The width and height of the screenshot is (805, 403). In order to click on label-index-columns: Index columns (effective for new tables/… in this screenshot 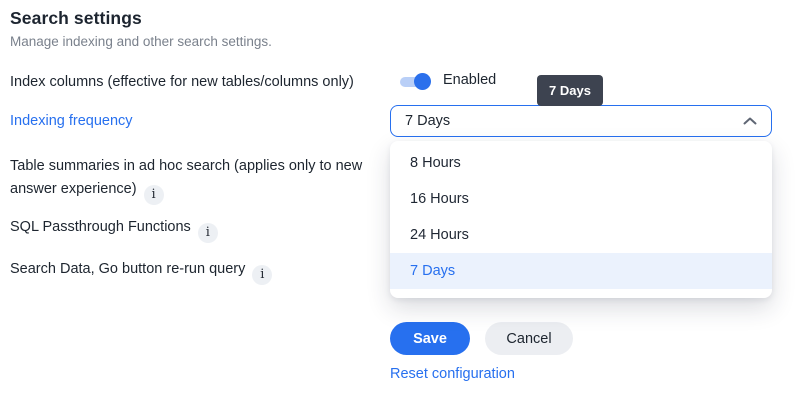, I will do `click(182, 82)`.